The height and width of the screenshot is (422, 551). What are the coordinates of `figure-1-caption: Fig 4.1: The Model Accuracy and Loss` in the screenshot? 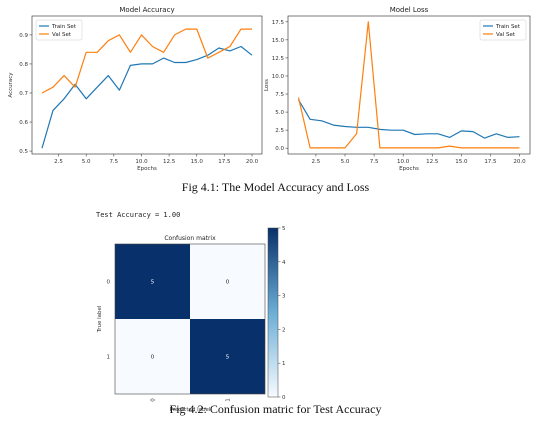 It's located at (275, 187).